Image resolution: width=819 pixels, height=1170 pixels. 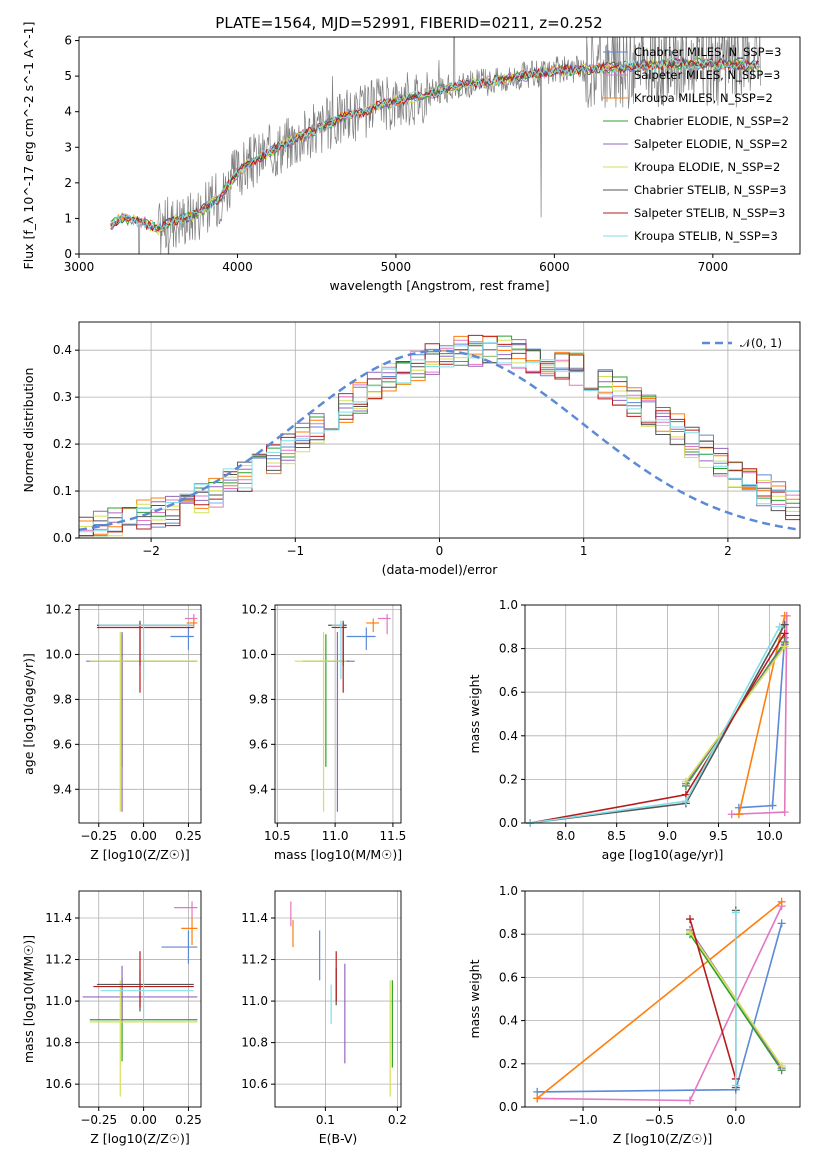 I want to click on y-tick-label: 0.0, so click(x=62, y=538).